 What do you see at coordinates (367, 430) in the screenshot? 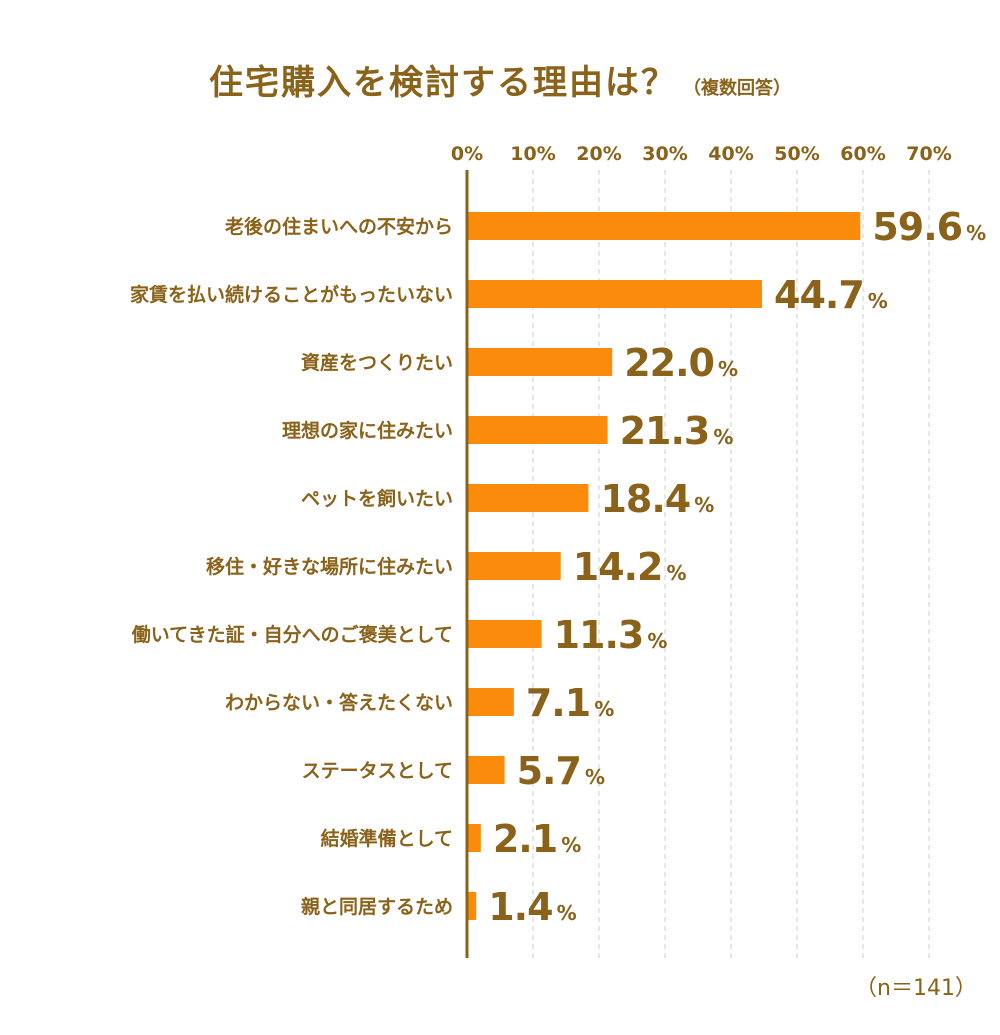
I see `category-label: 理想の家に住みたい` at bounding box center [367, 430].